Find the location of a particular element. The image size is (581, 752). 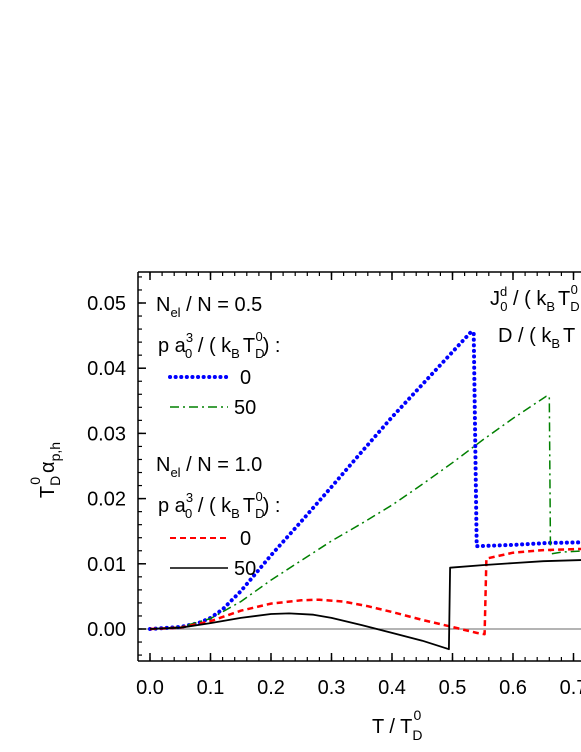

y-tick-label: 0.03 is located at coordinates (106, 434).